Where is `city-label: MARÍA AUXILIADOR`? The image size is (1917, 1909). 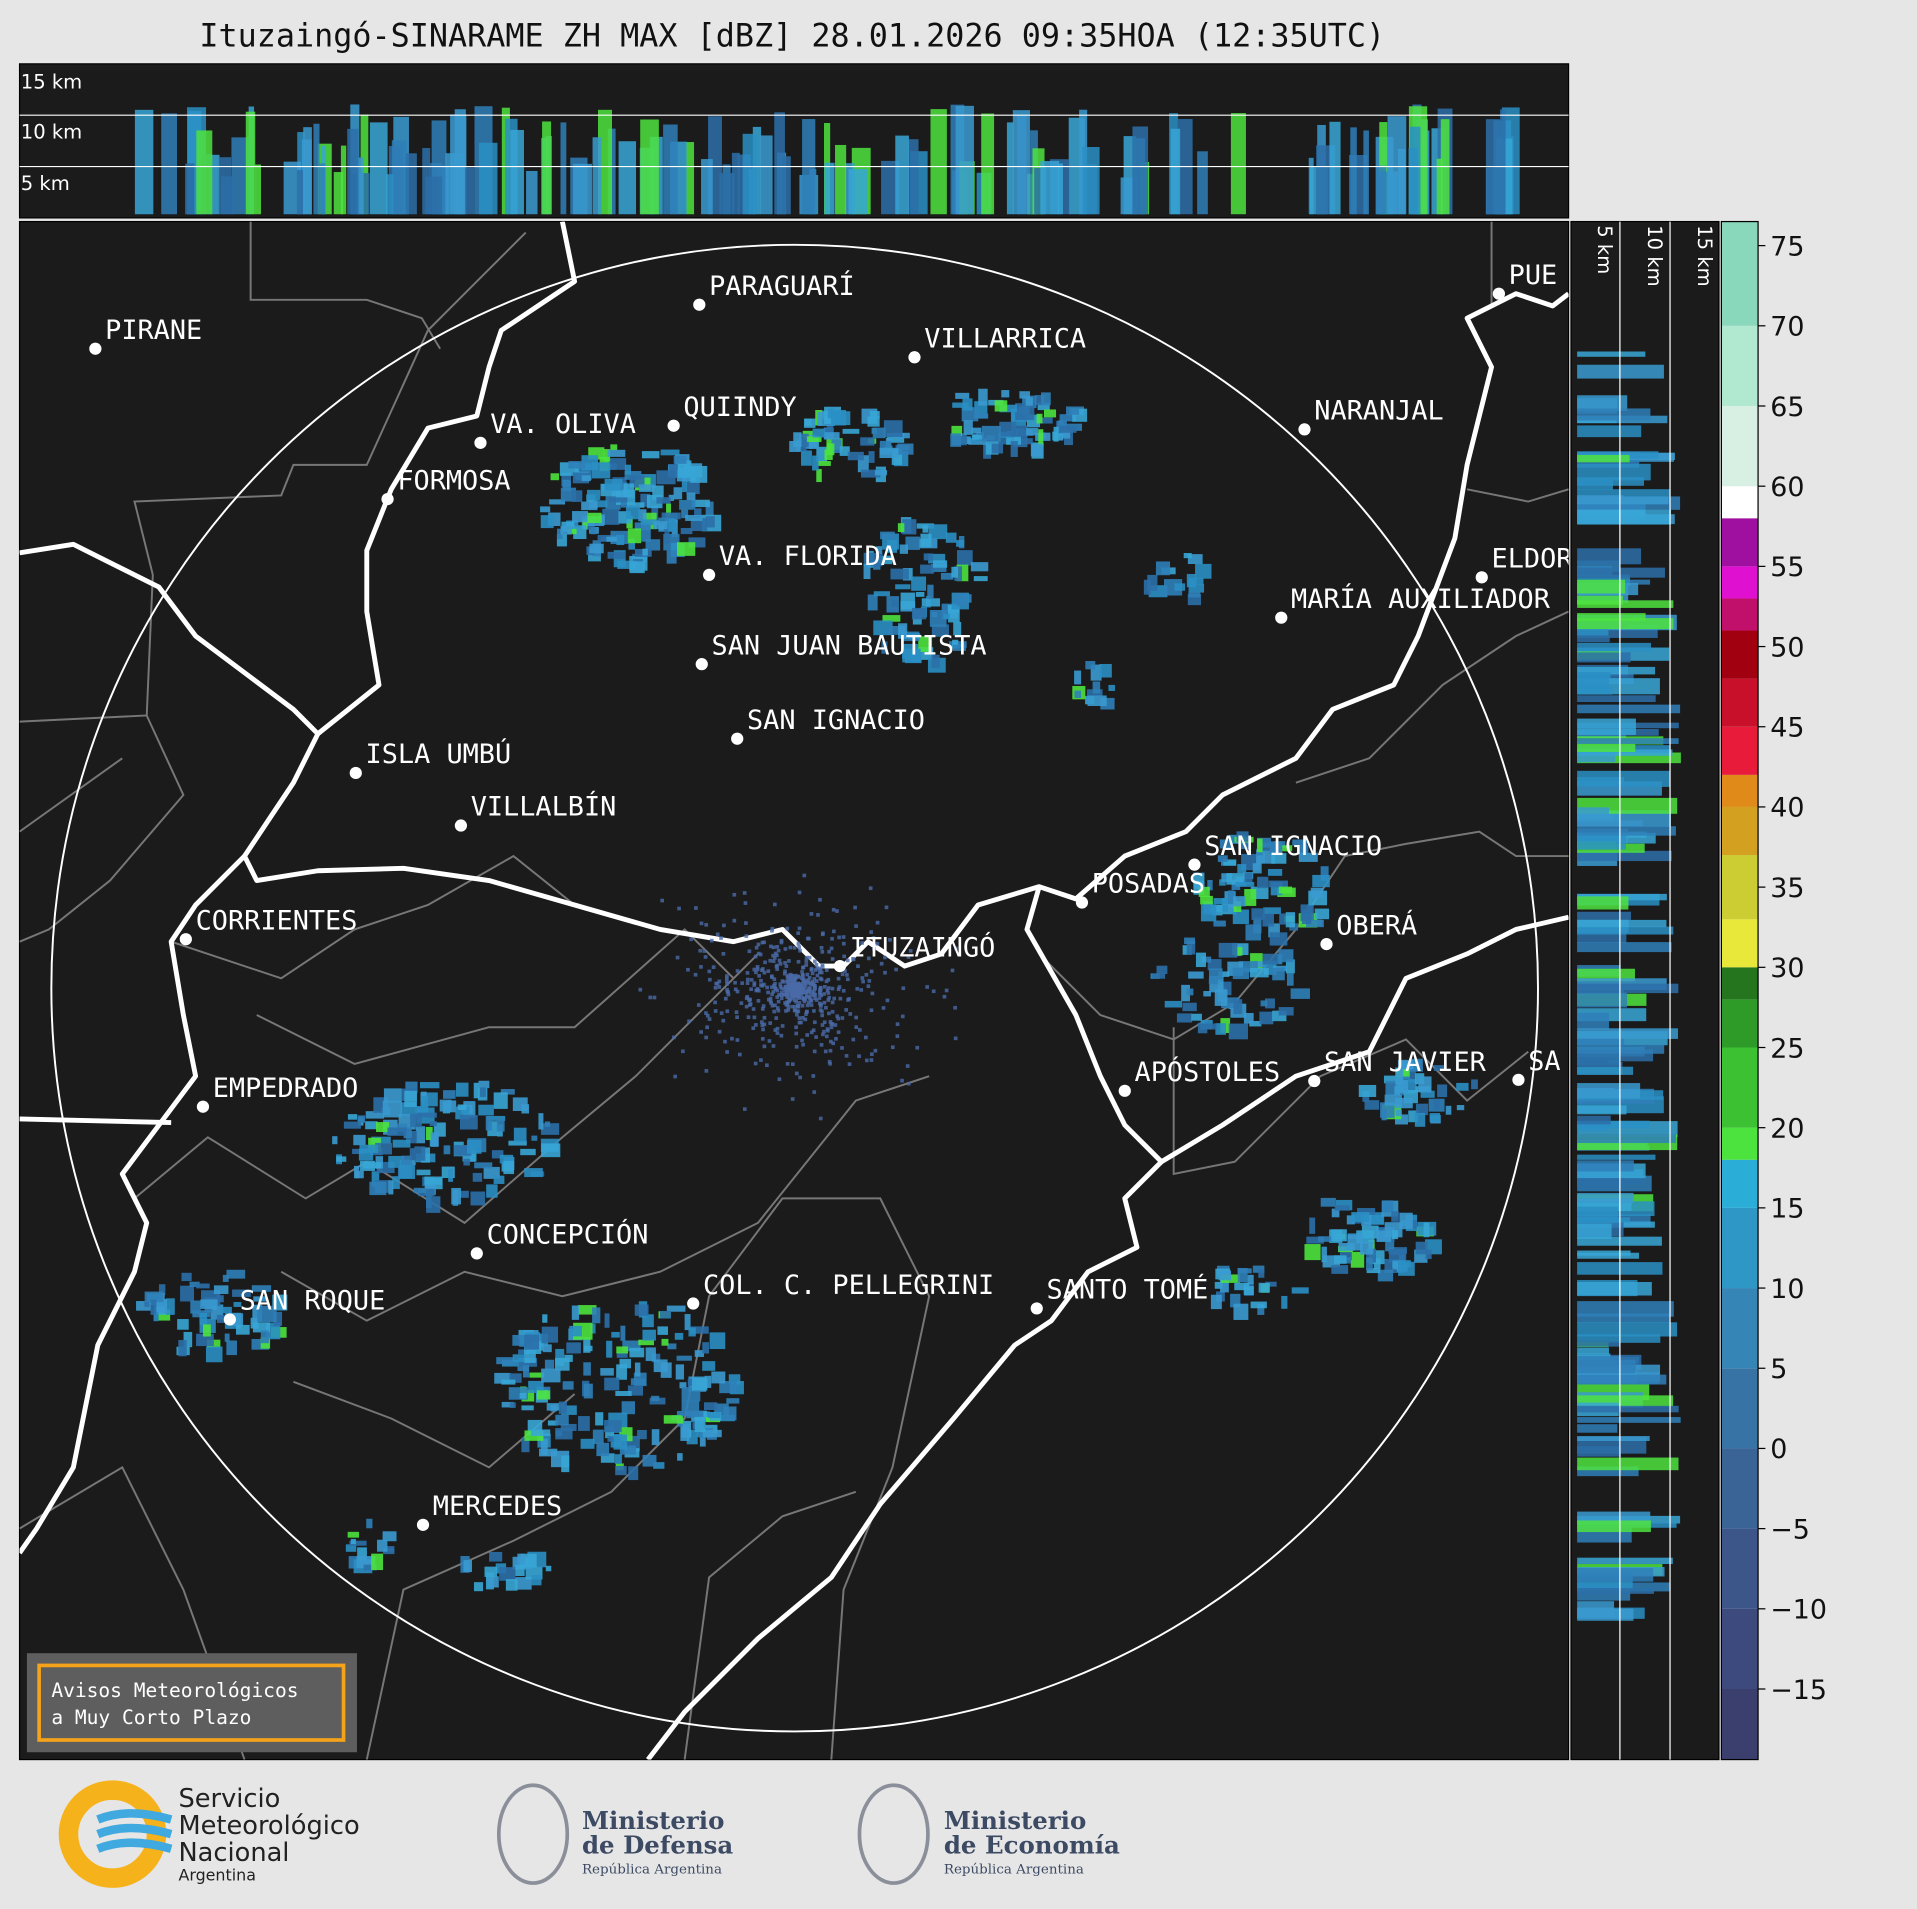
city-label: MARÍA AUXILIADOR is located at coordinates (1421, 599).